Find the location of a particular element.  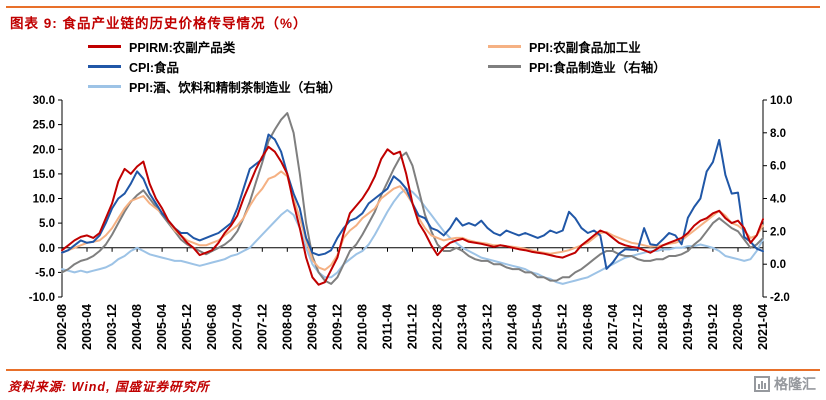

left-axis-tick-label: 30.0 is located at coordinates (44, 101).